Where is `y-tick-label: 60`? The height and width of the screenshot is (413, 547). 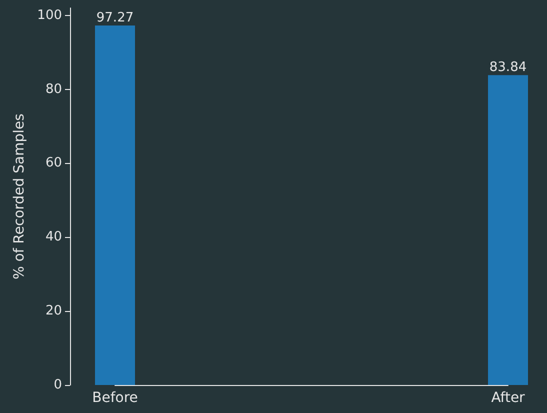 y-tick-label: 60 is located at coordinates (53, 163).